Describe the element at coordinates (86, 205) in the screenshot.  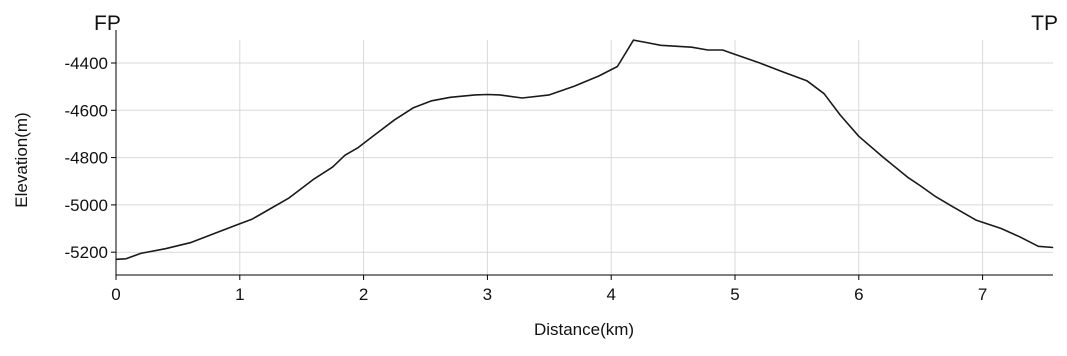
I see `y-tick-label: -5000` at that location.